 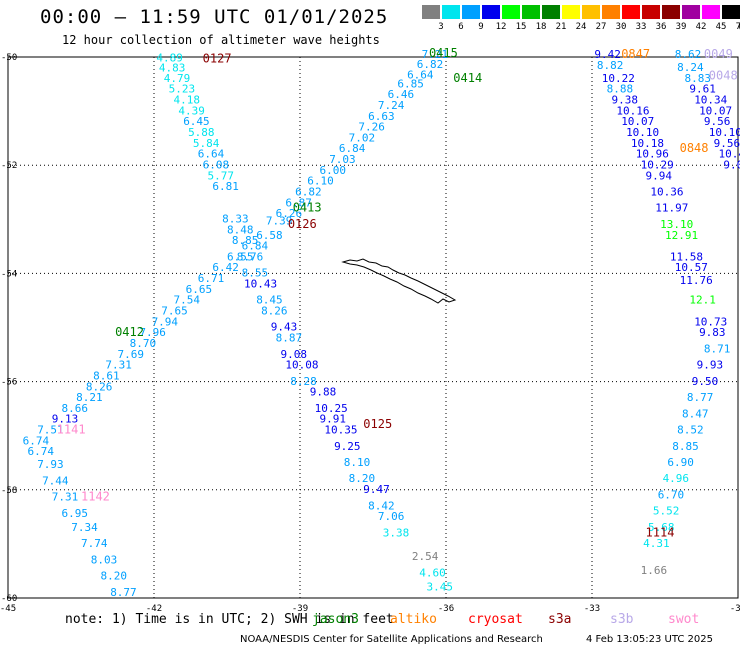 What do you see at coordinates (425, 556) in the screenshot?
I see `wave-height-value: 2.54` at bounding box center [425, 556].